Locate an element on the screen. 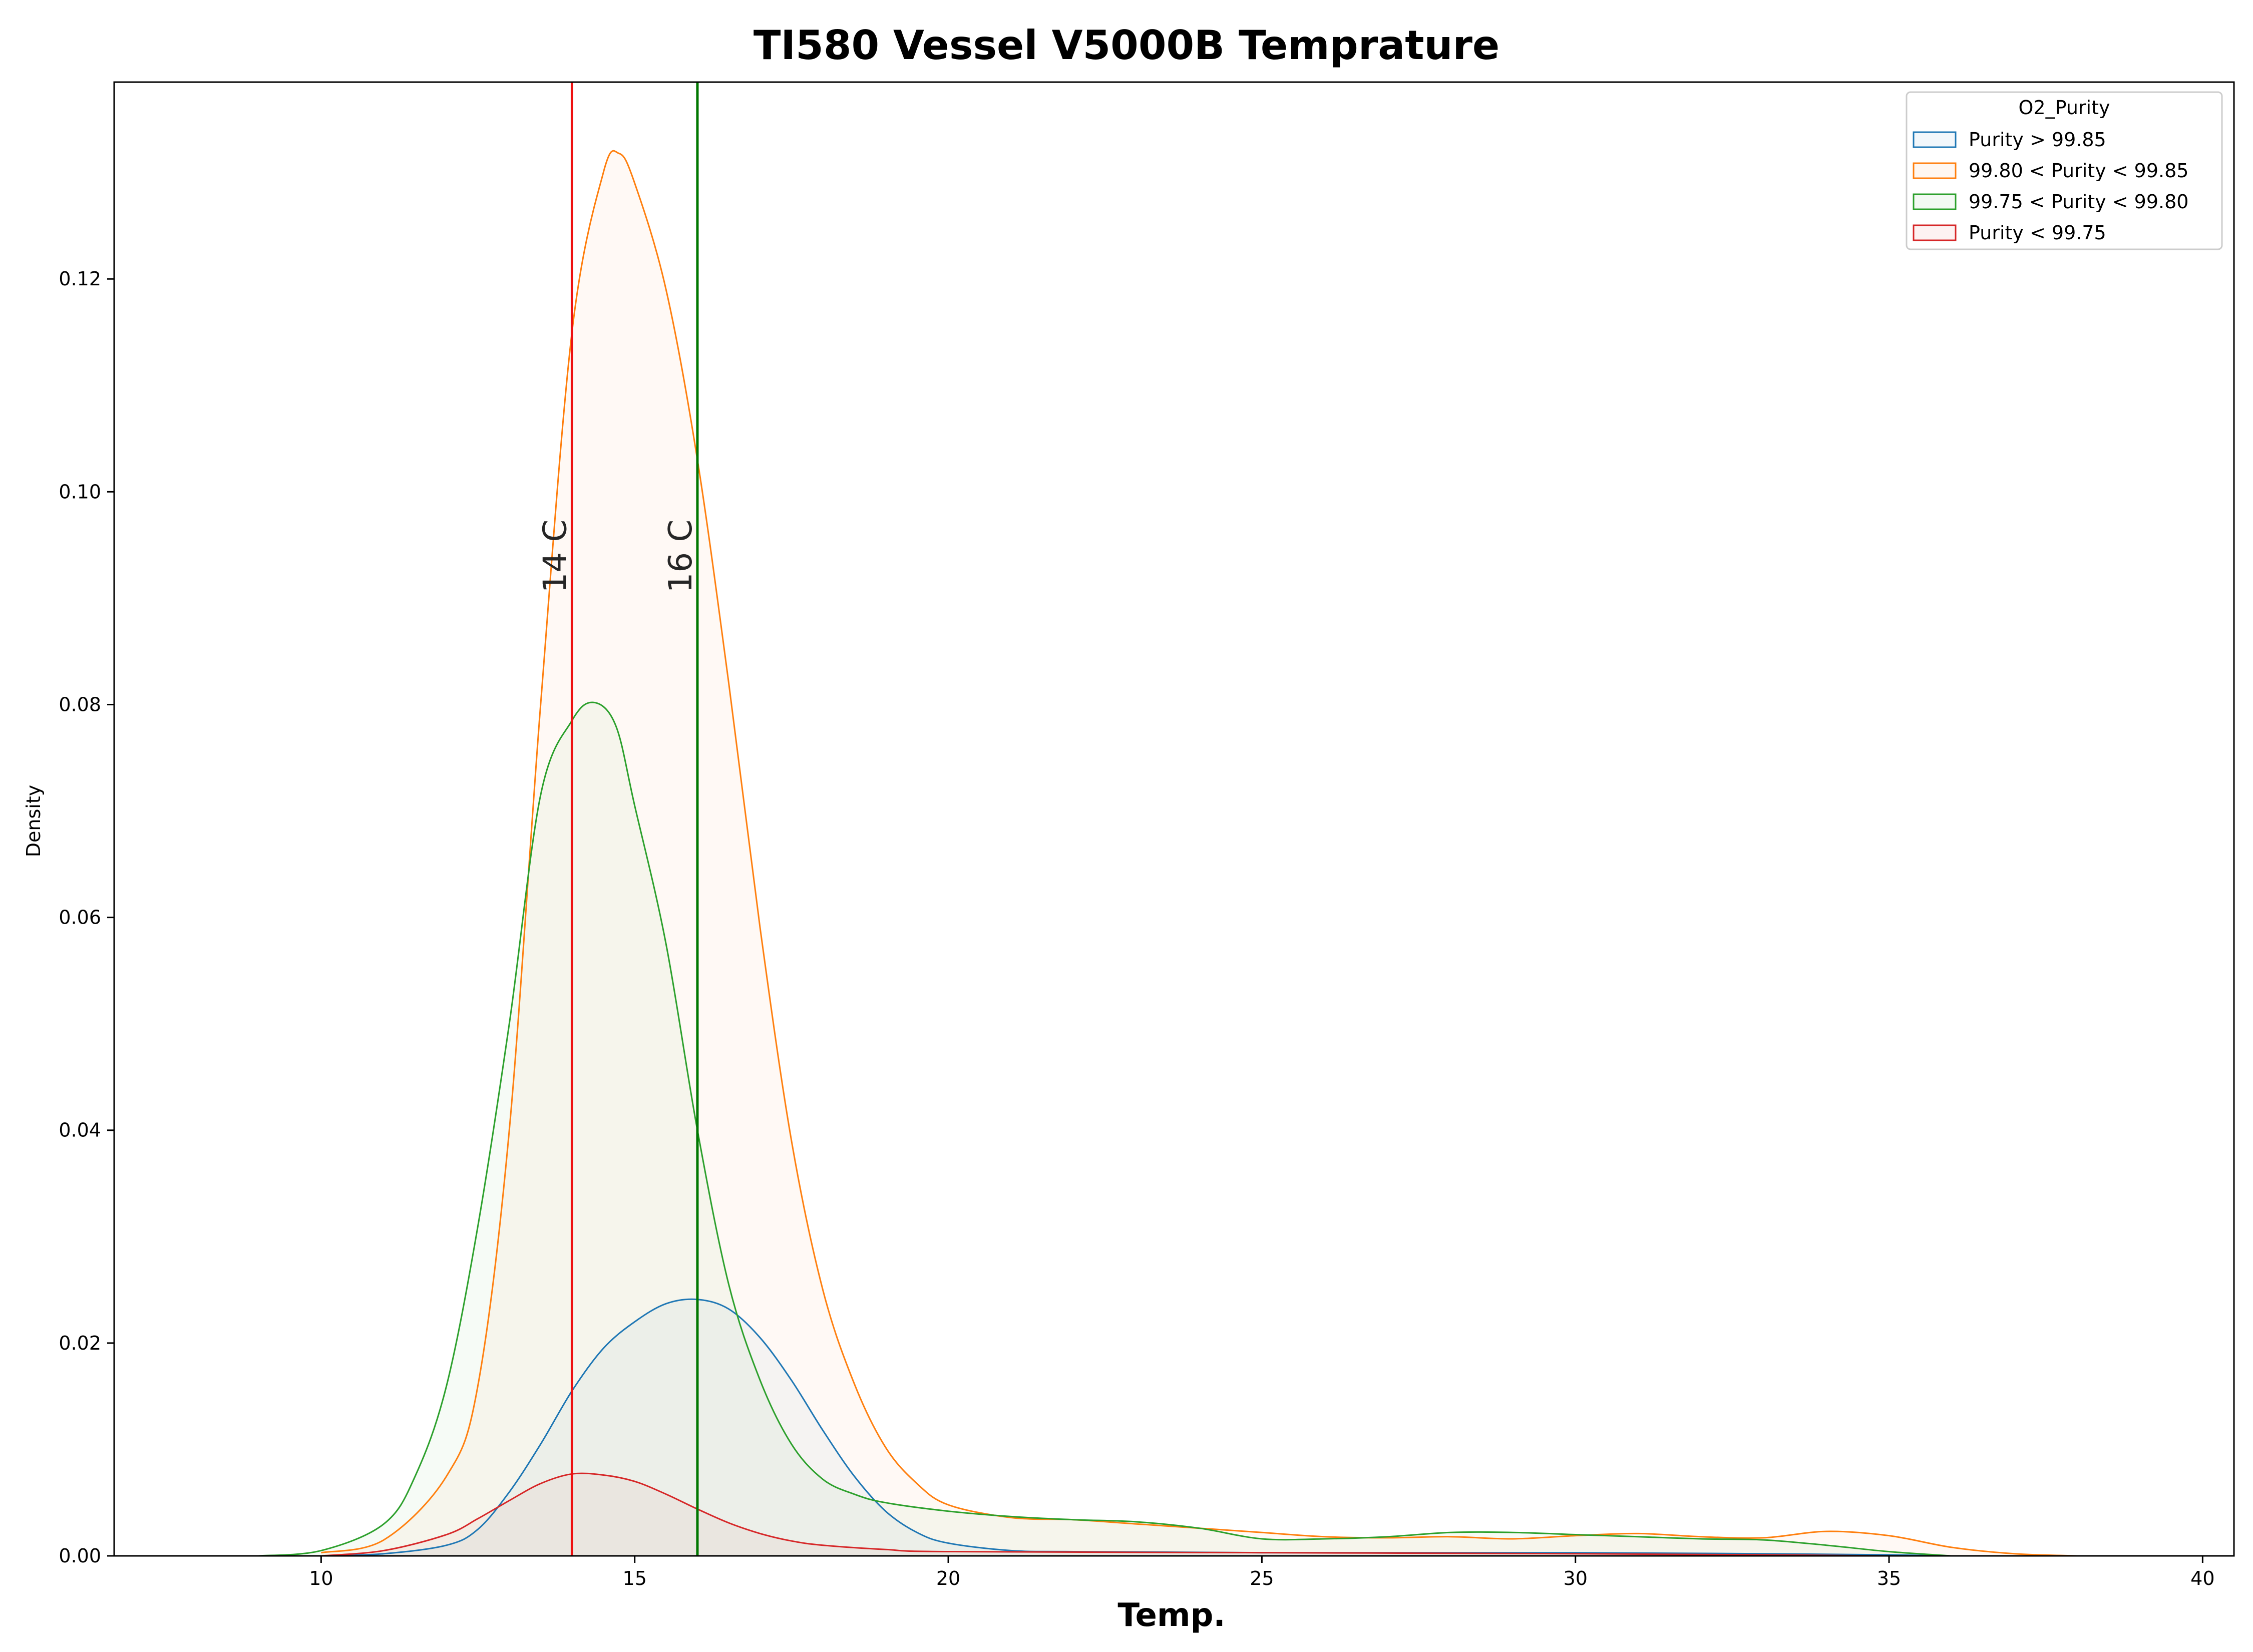  y-tick-label-4: 0.08 is located at coordinates (80, 704).